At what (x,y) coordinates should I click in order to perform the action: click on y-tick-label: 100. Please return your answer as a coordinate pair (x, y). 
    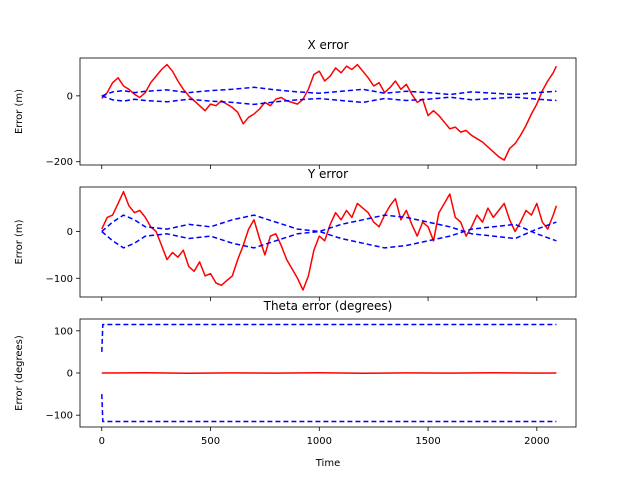
    Looking at the image, I should click on (63, 331).